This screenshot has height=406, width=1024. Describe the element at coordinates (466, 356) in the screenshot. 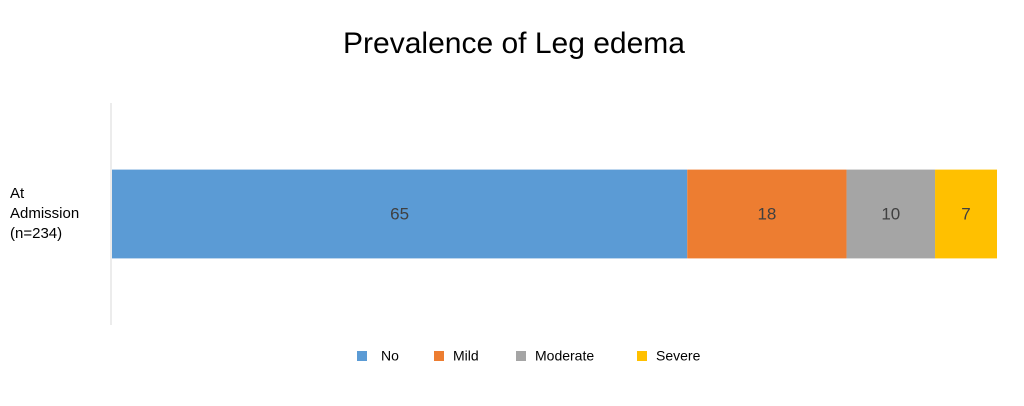

I see `legend-label: Mild` at that location.